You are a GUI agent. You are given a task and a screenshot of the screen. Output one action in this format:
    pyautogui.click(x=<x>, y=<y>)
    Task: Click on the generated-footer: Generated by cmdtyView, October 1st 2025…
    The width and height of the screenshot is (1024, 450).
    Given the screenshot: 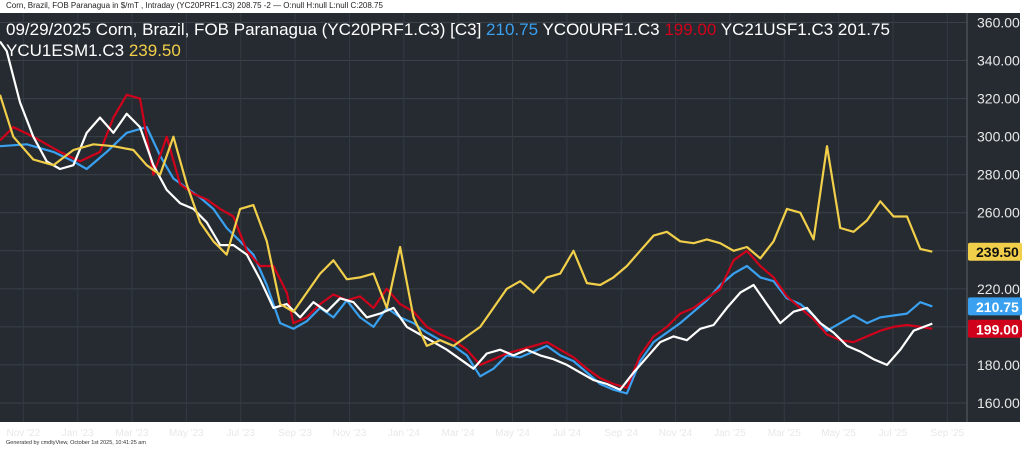 What is the action you would take?
    pyautogui.click(x=76, y=443)
    